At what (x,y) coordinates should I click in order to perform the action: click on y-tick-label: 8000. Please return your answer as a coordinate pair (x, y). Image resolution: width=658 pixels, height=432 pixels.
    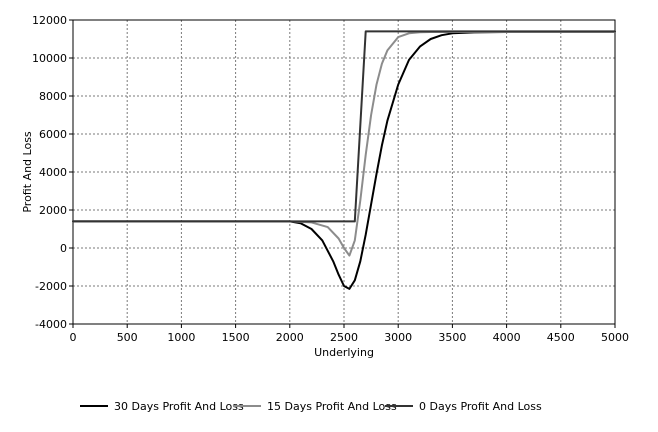
    Looking at the image, I should click on (53, 96).